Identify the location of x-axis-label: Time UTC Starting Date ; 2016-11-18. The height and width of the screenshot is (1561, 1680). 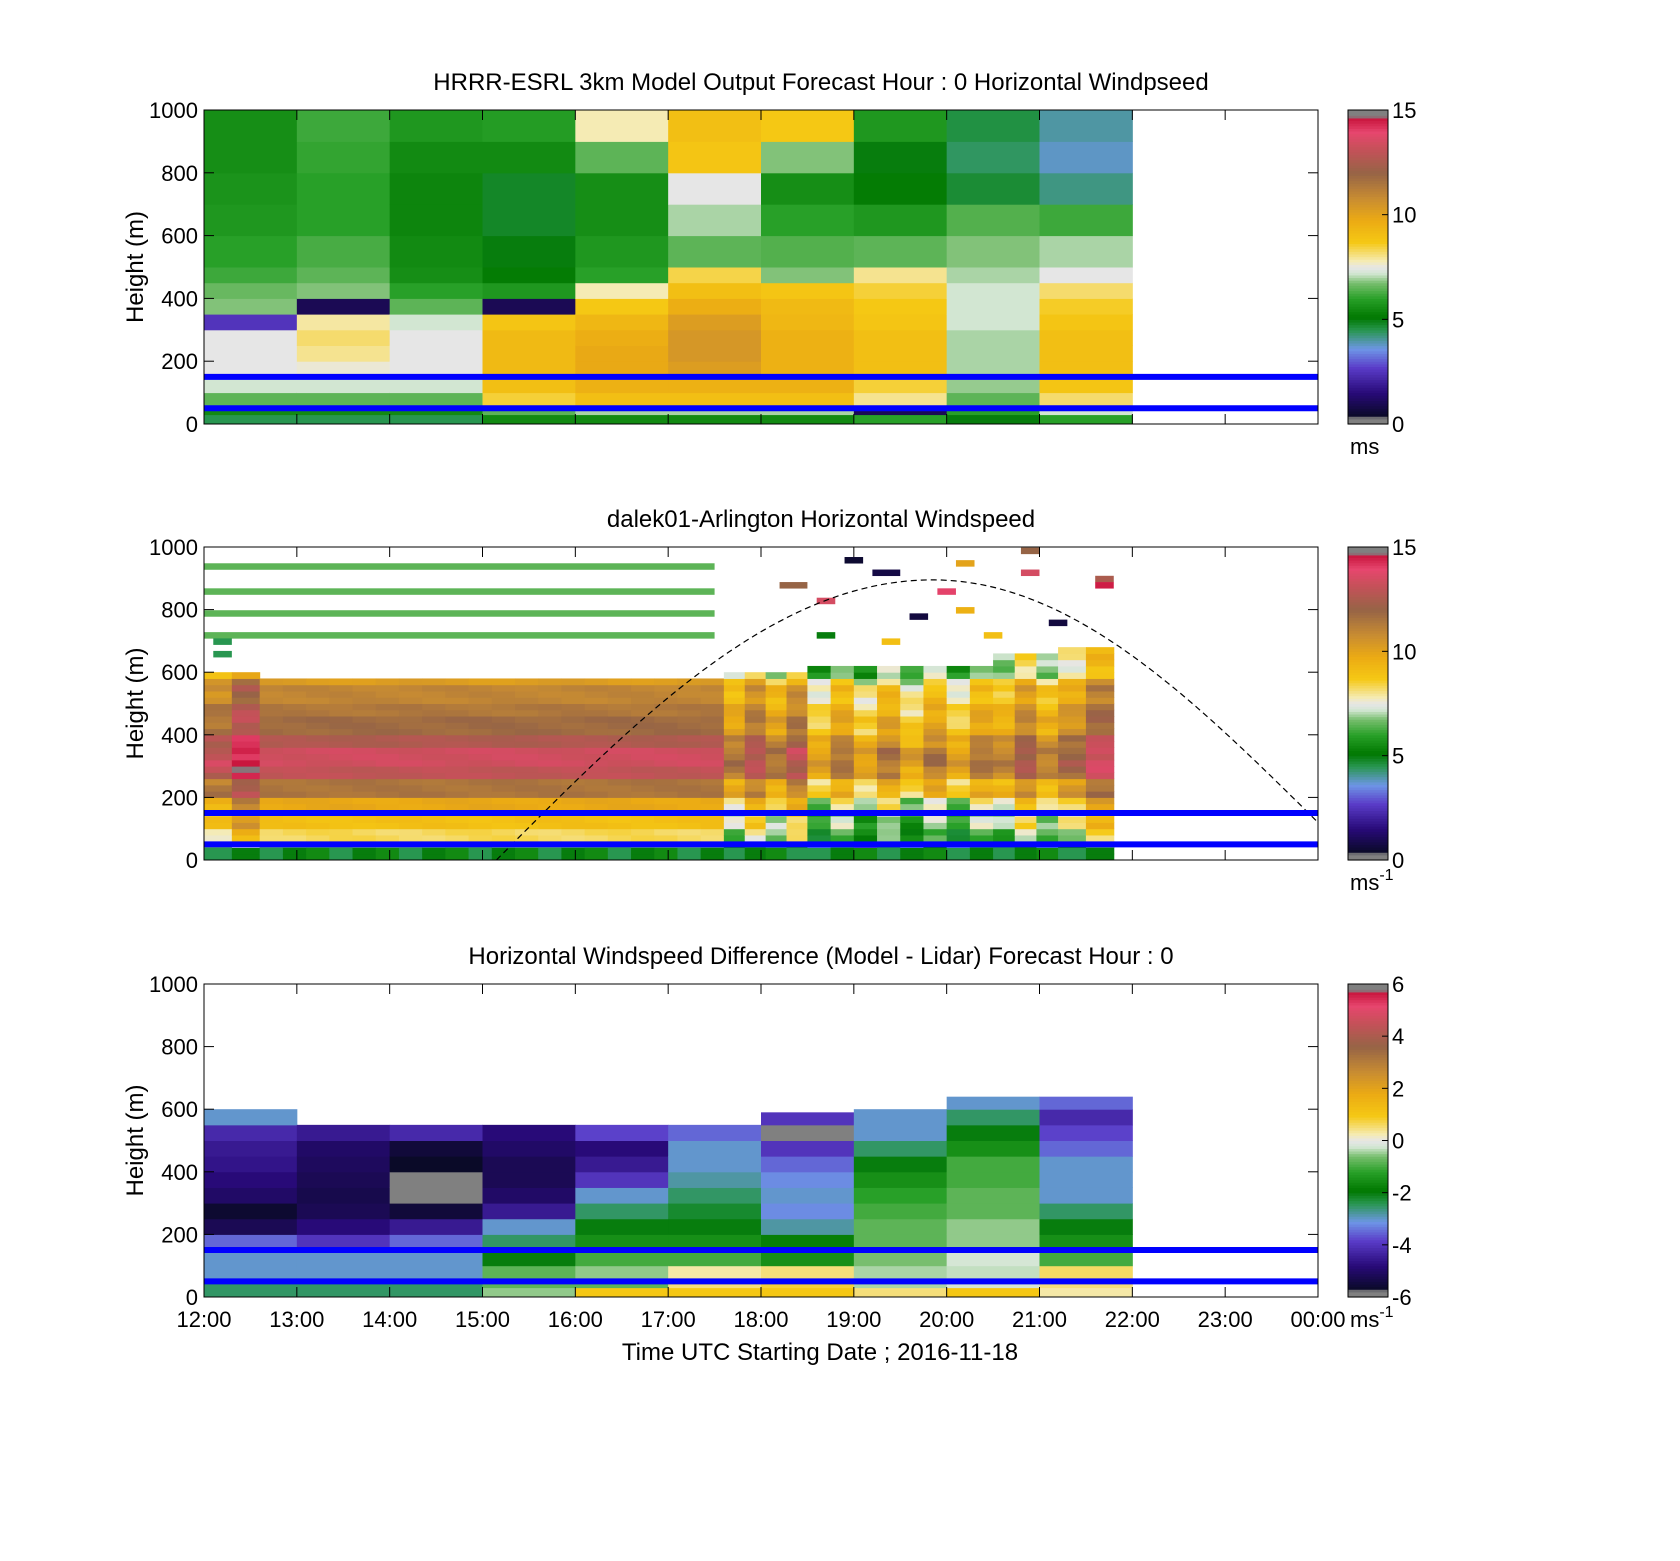
(820, 1352).